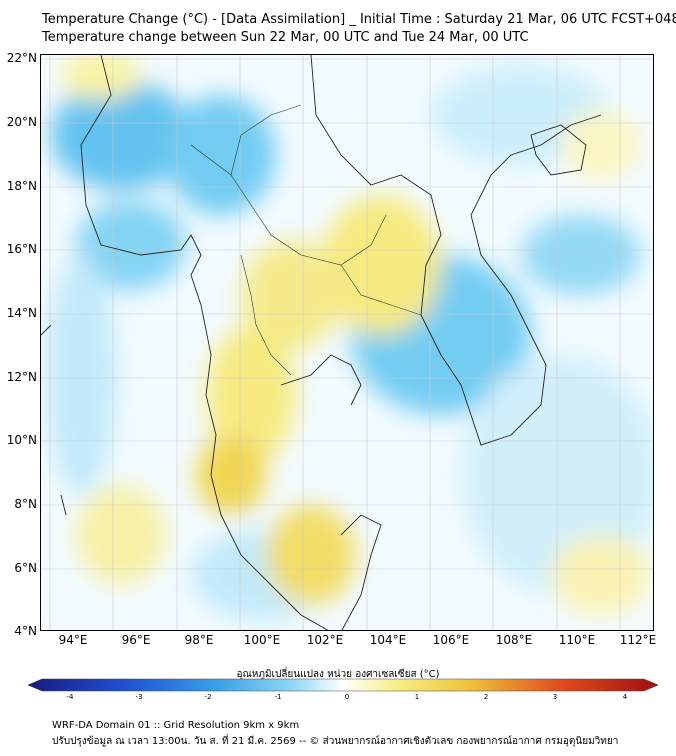 The height and width of the screenshot is (756, 676). I want to click on cool-area-myanmar-north, so click(121, 135).